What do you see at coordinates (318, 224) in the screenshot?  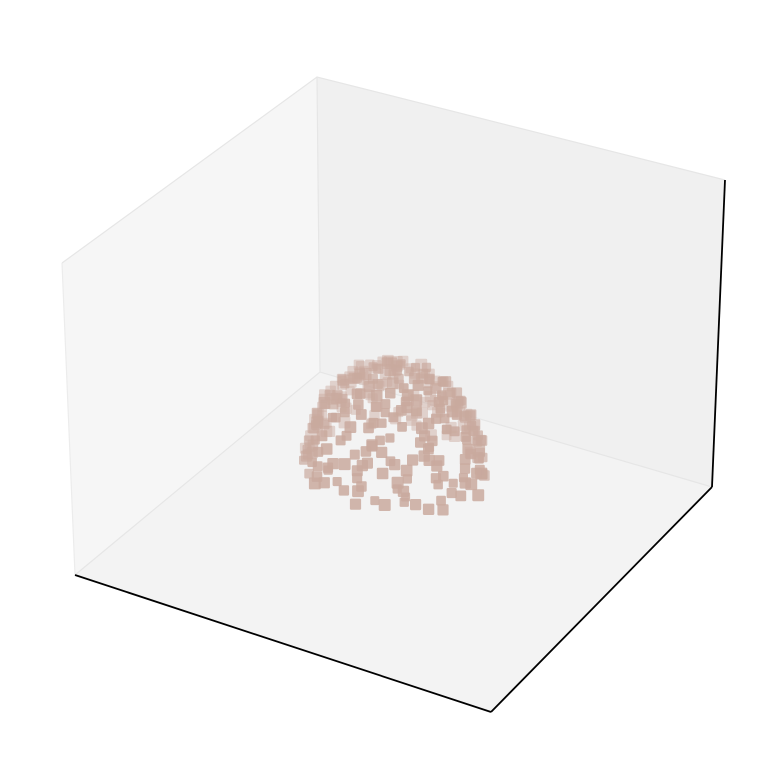 I see `back-vertical-edge` at bounding box center [318, 224].